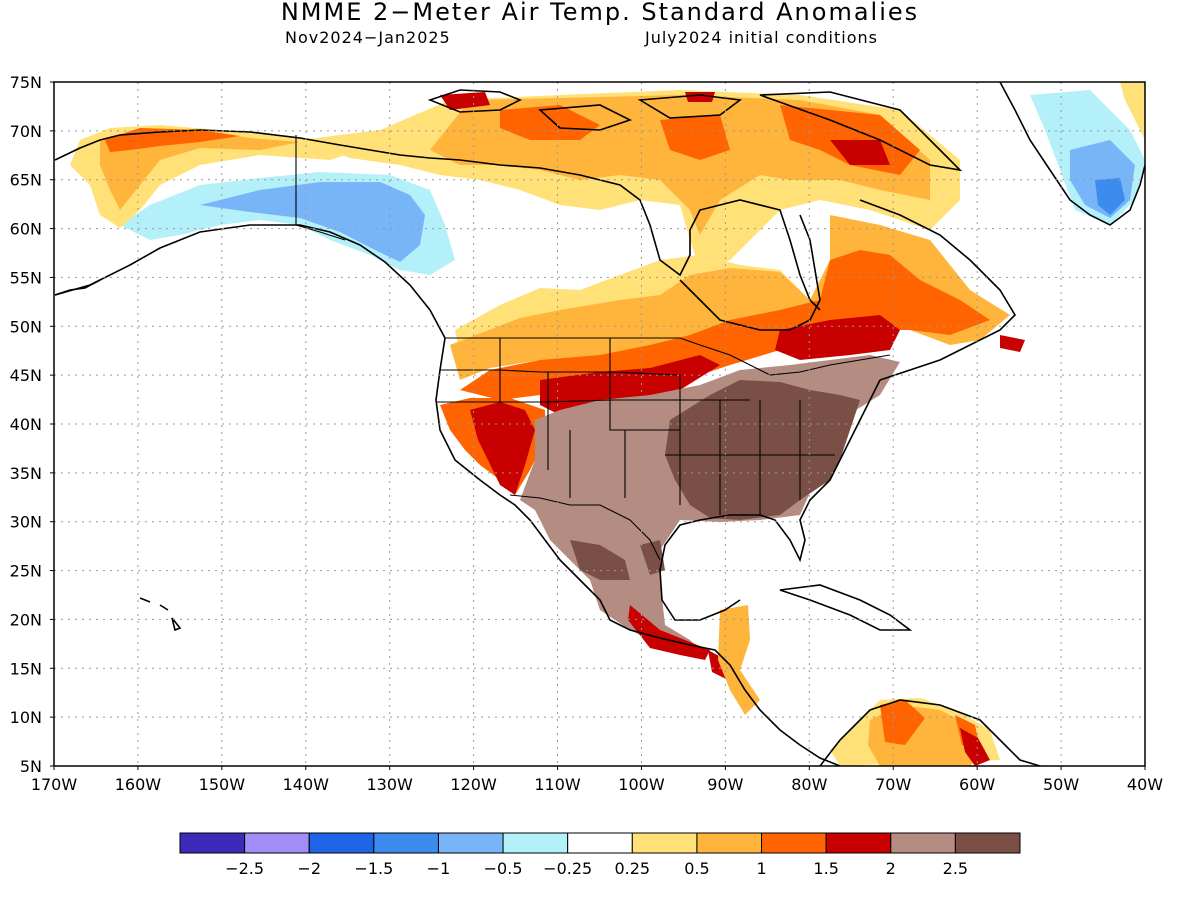 The width and height of the screenshot is (1200, 900). What do you see at coordinates (632, 868) in the screenshot?
I see `colorbar-label: 0.25` at bounding box center [632, 868].